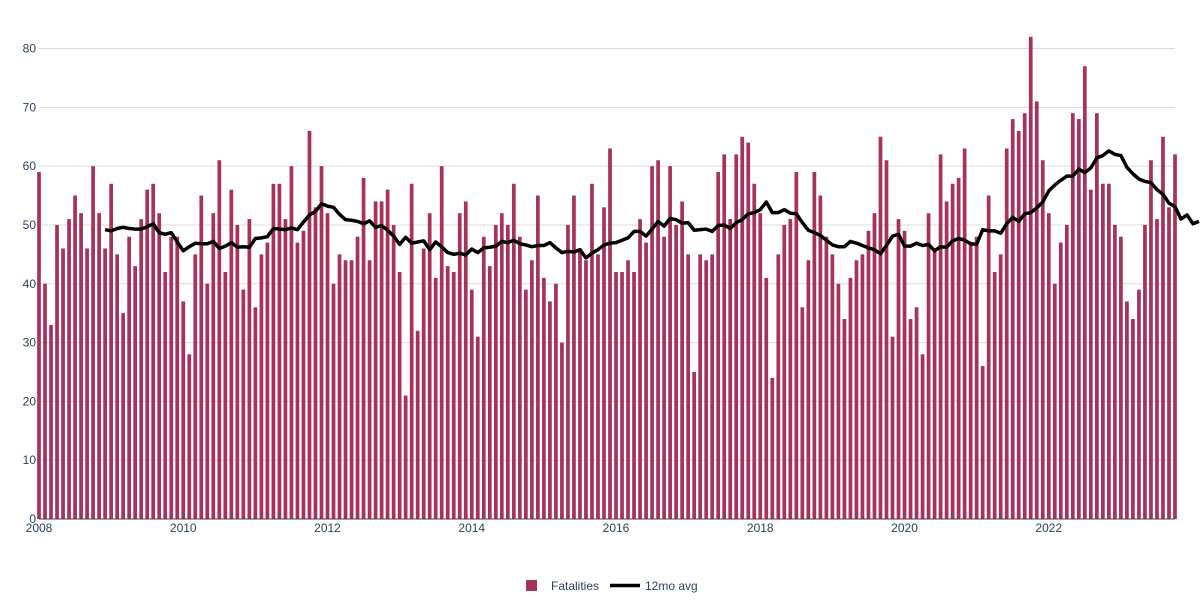 The image size is (1200, 600). What do you see at coordinates (671, 586) in the screenshot?
I see `legend-label-12mo-avg: 12mo avg` at bounding box center [671, 586].